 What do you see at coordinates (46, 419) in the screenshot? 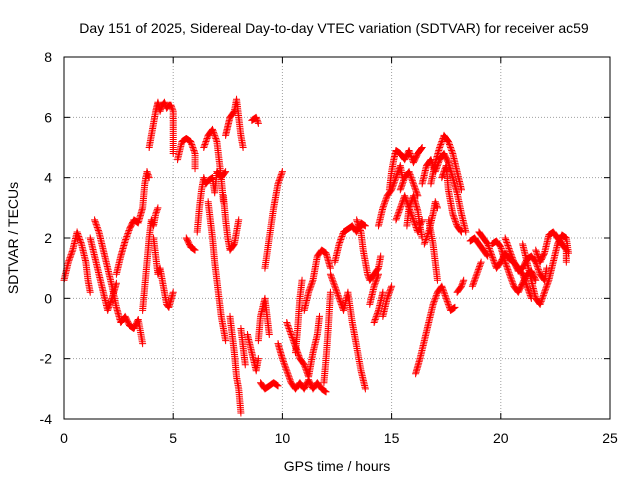
I see `y-tick-label: -4` at bounding box center [46, 419].